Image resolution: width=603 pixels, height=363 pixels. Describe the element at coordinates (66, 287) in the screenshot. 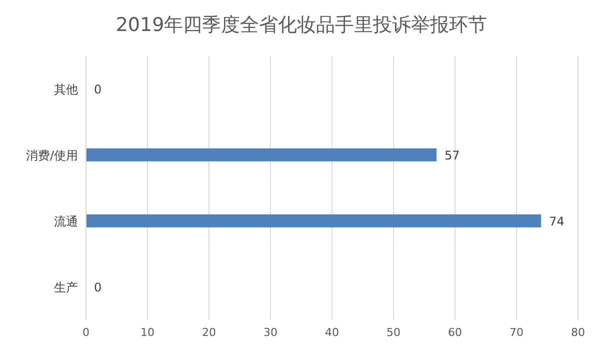

I see `y-tick-label: 生产` at that location.